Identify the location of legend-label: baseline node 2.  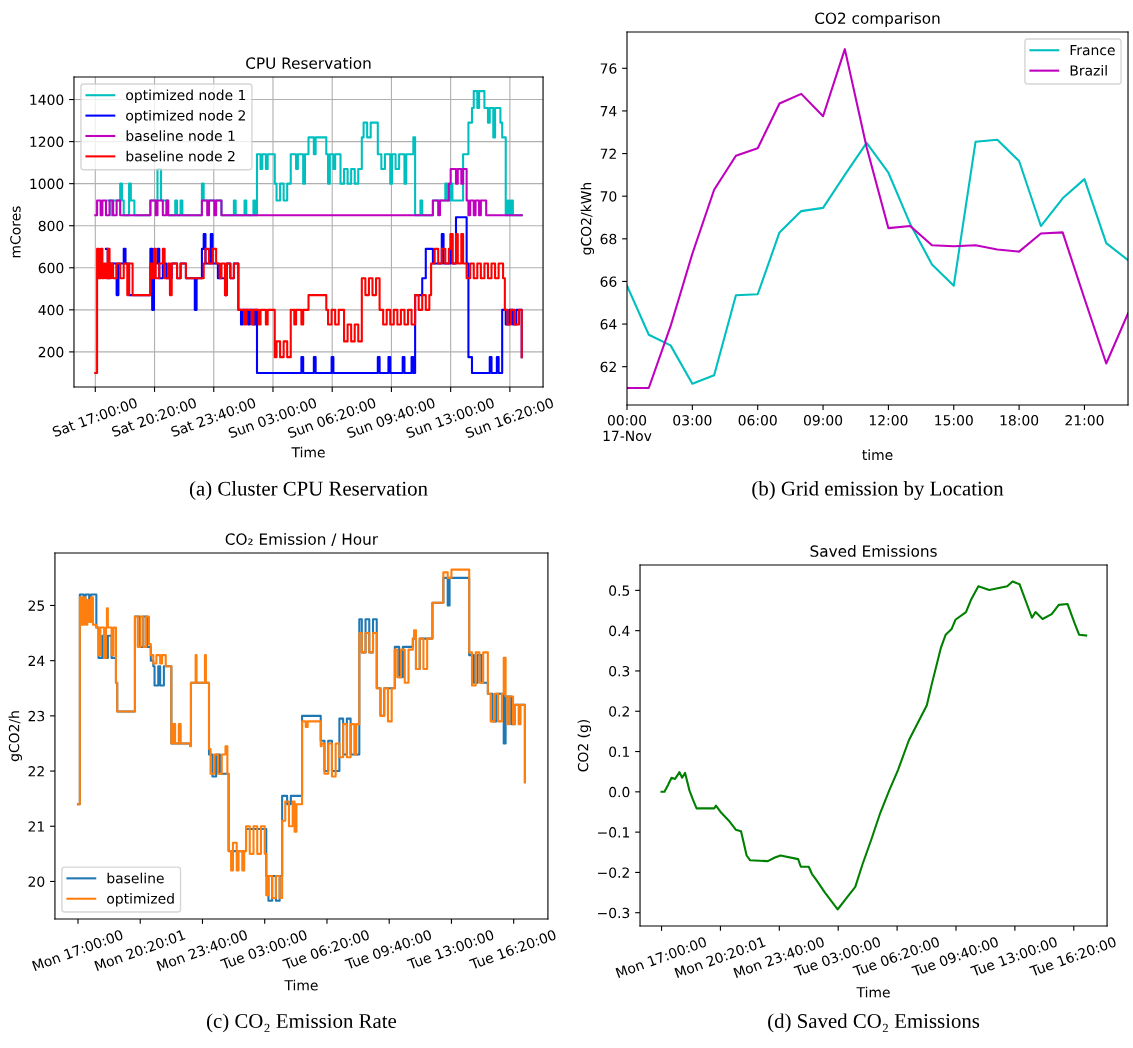
(180, 156).